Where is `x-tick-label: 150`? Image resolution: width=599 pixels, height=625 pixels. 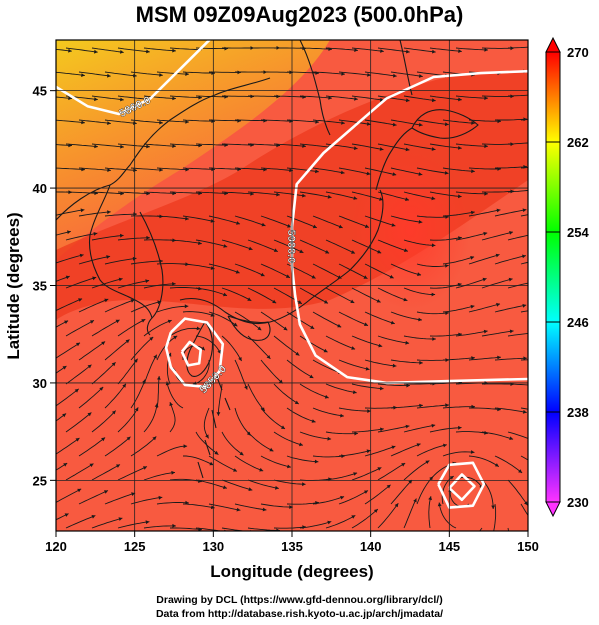
x-tick-label: 150 is located at coordinates (528, 546).